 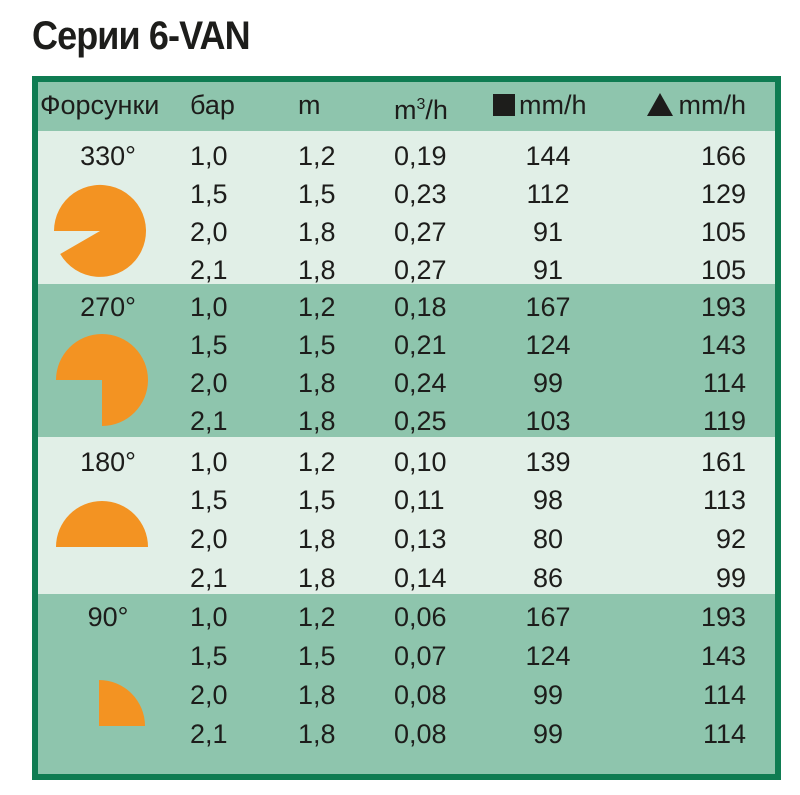 What do you see at coordinates (659, 104) in the screenshot?
I see `triangle-spacing-icon` at bounding box center [659, 104].